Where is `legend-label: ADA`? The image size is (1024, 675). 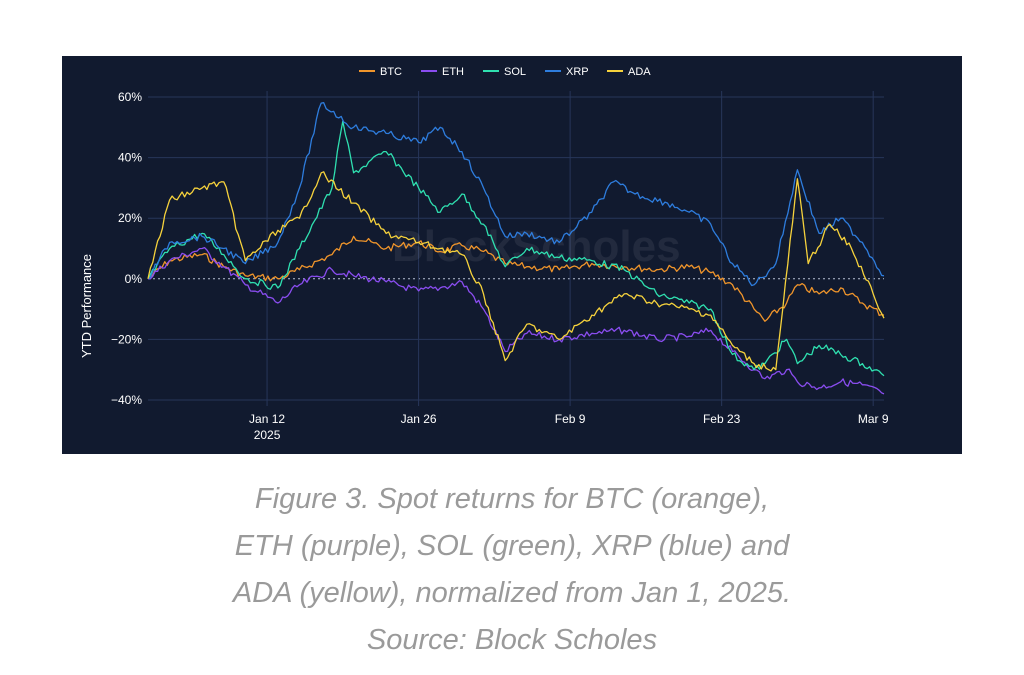
legend-label: ADA is located at coordinates (639, 72).